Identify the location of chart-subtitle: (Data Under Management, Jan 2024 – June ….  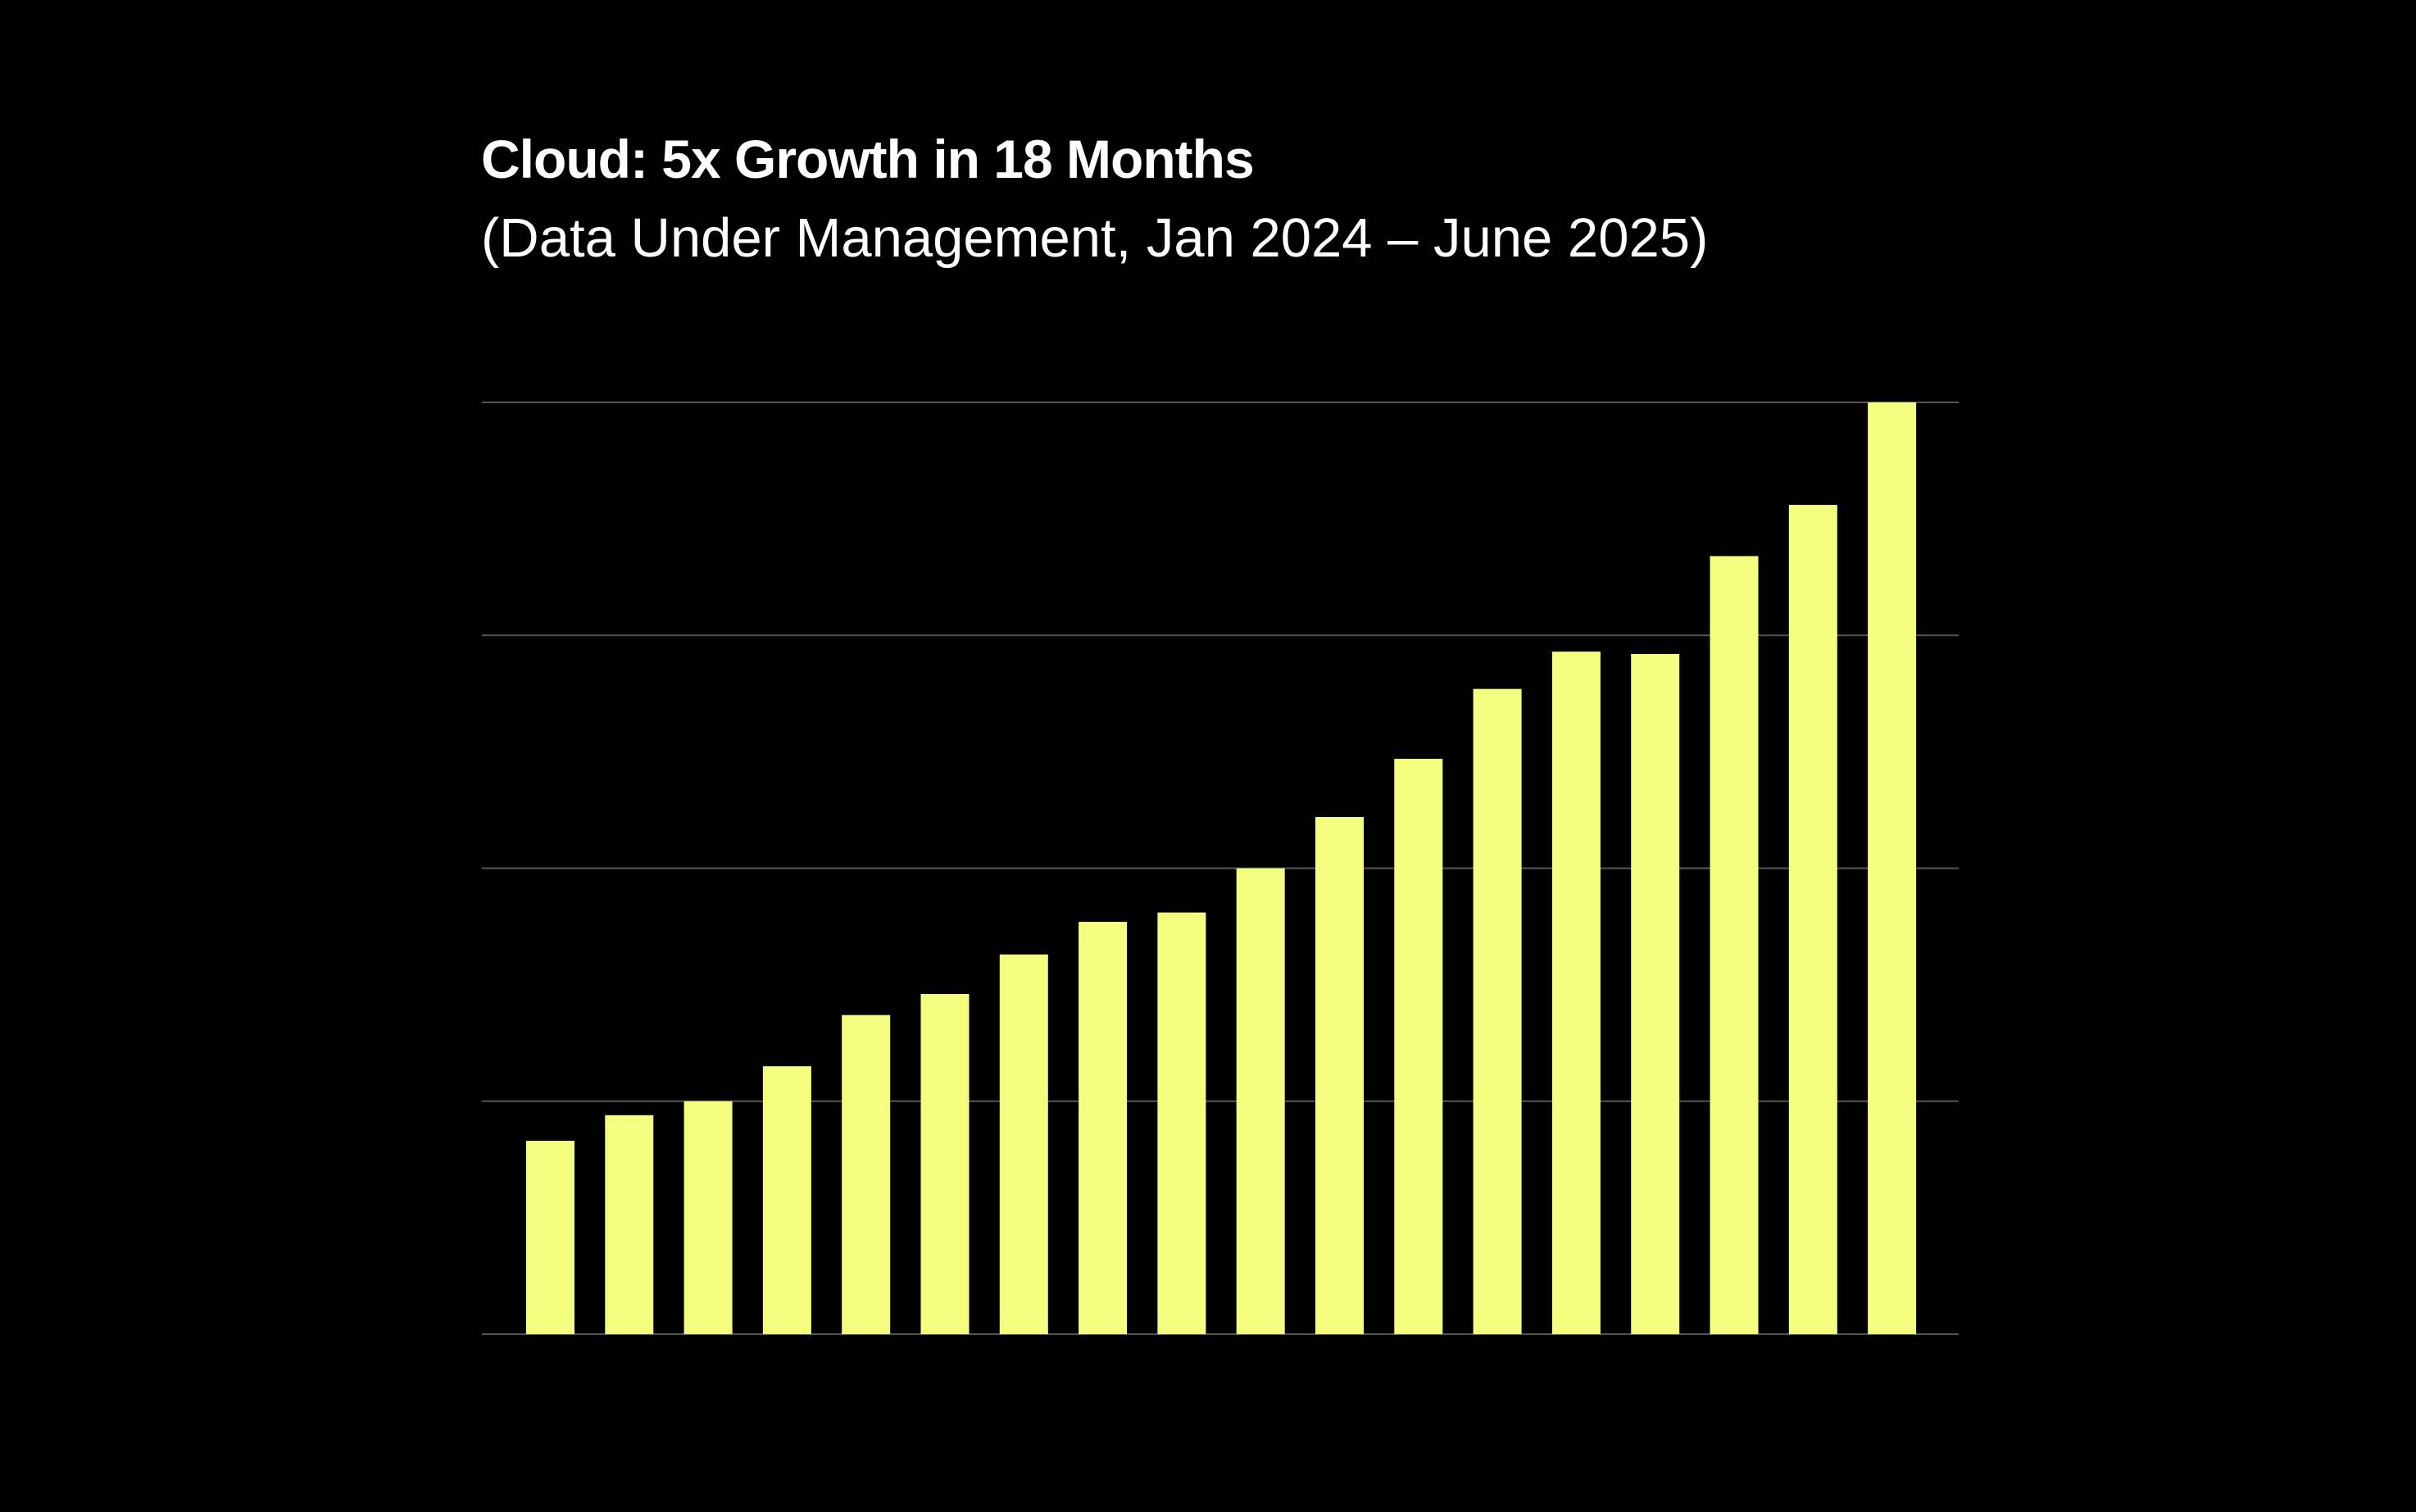
(1095, 238).